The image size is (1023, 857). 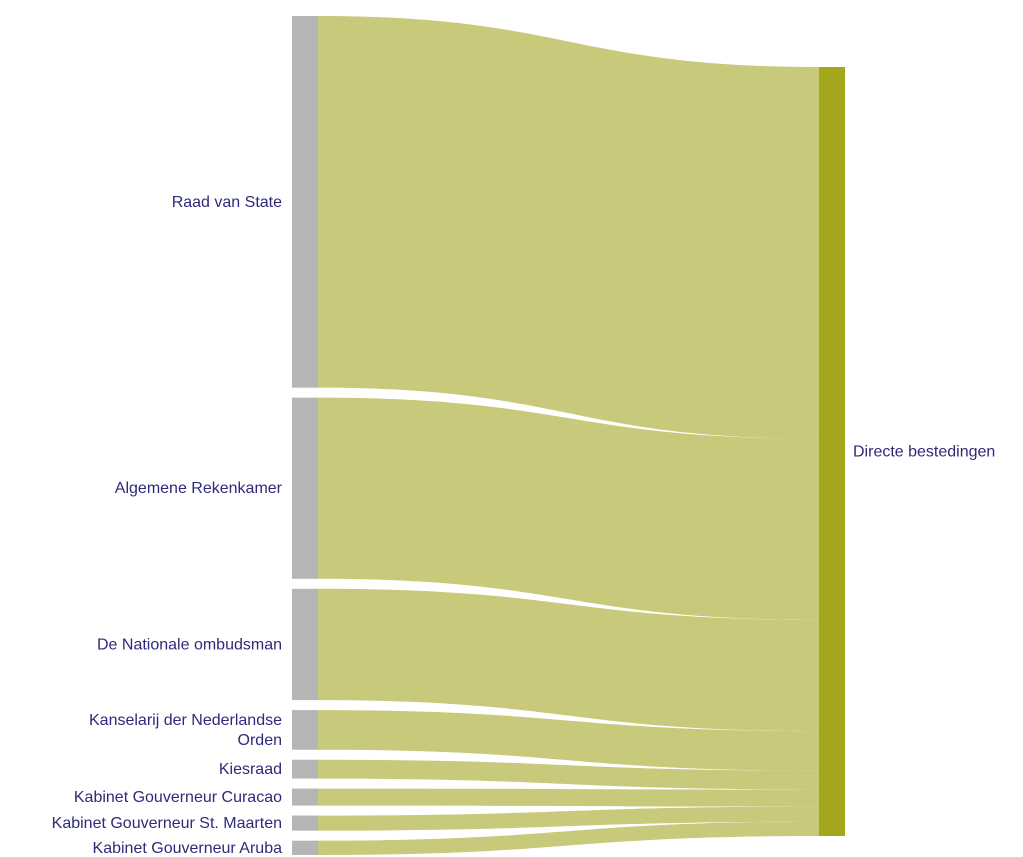 I want to click on label-line: De Nationale ombudsman, so click(x=189, y=644).